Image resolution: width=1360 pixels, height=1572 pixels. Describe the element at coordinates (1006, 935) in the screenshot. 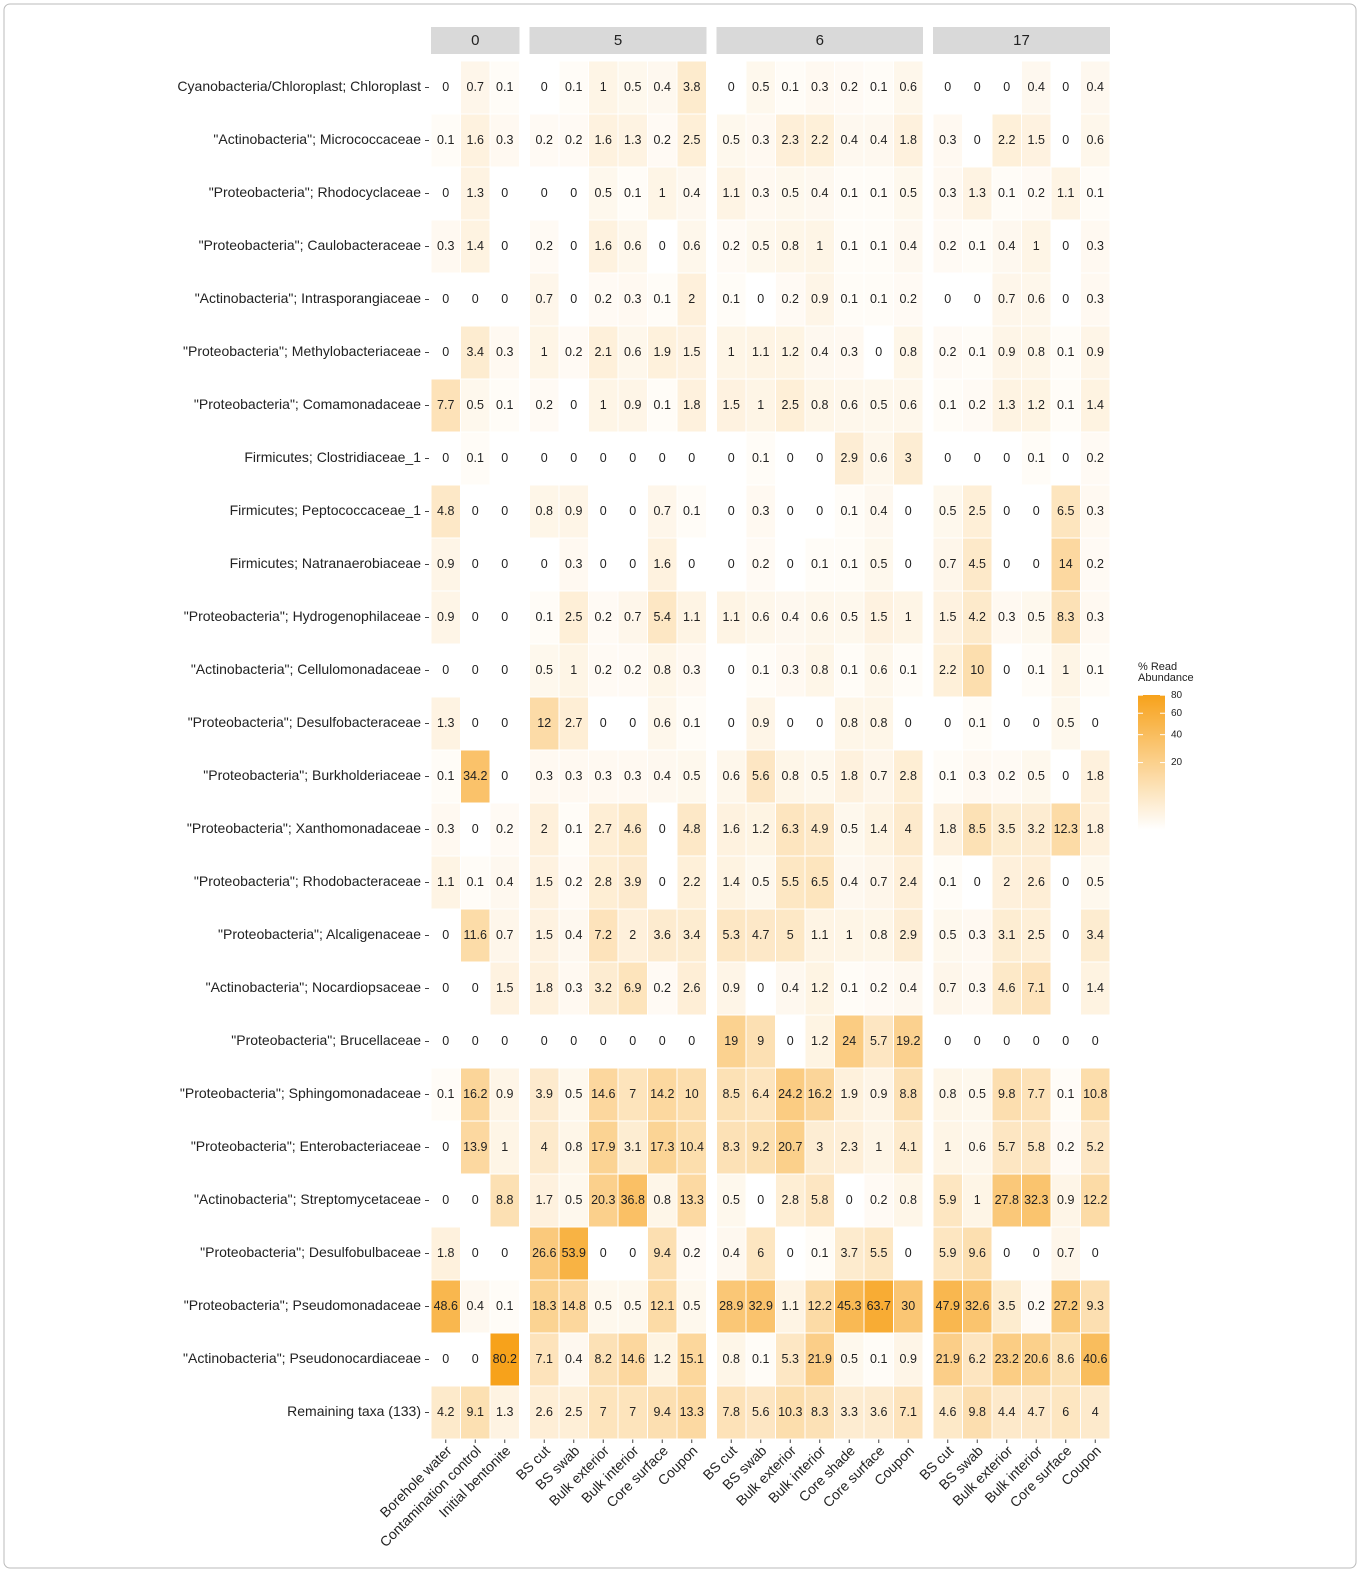

I see `cell-label: 3.1` at that location.